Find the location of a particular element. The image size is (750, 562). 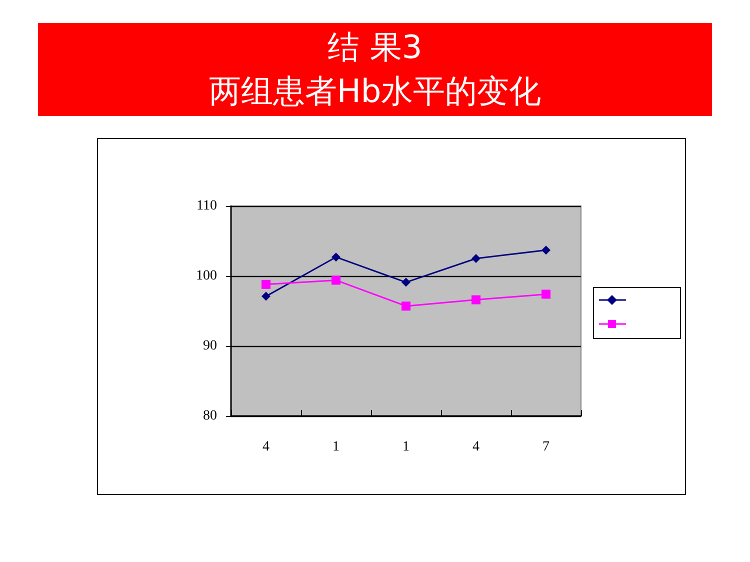

y-tick-label: 100 is located at coordinates (206, 276).